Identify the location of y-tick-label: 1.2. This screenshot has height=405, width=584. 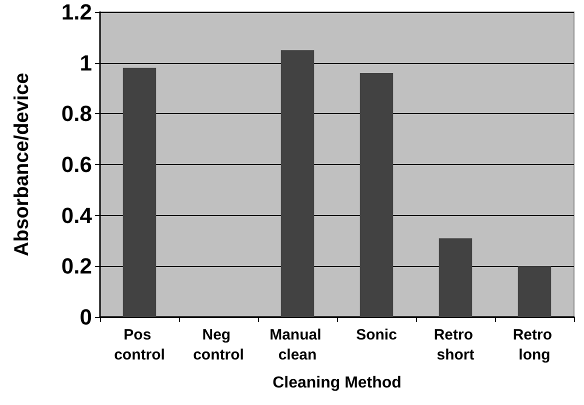
(76, 12).